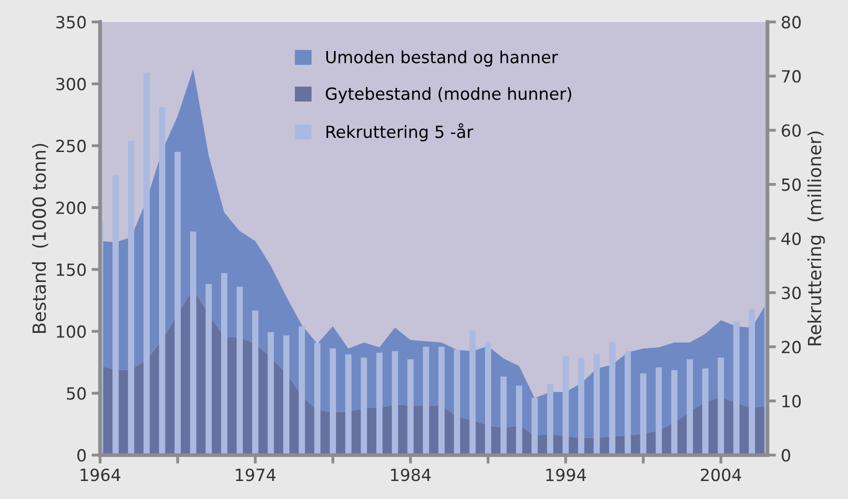  Describe the element at coordinates (400, 132) in the screenshot. I see `legend-label: Rekruttering 5 -år` at that location.